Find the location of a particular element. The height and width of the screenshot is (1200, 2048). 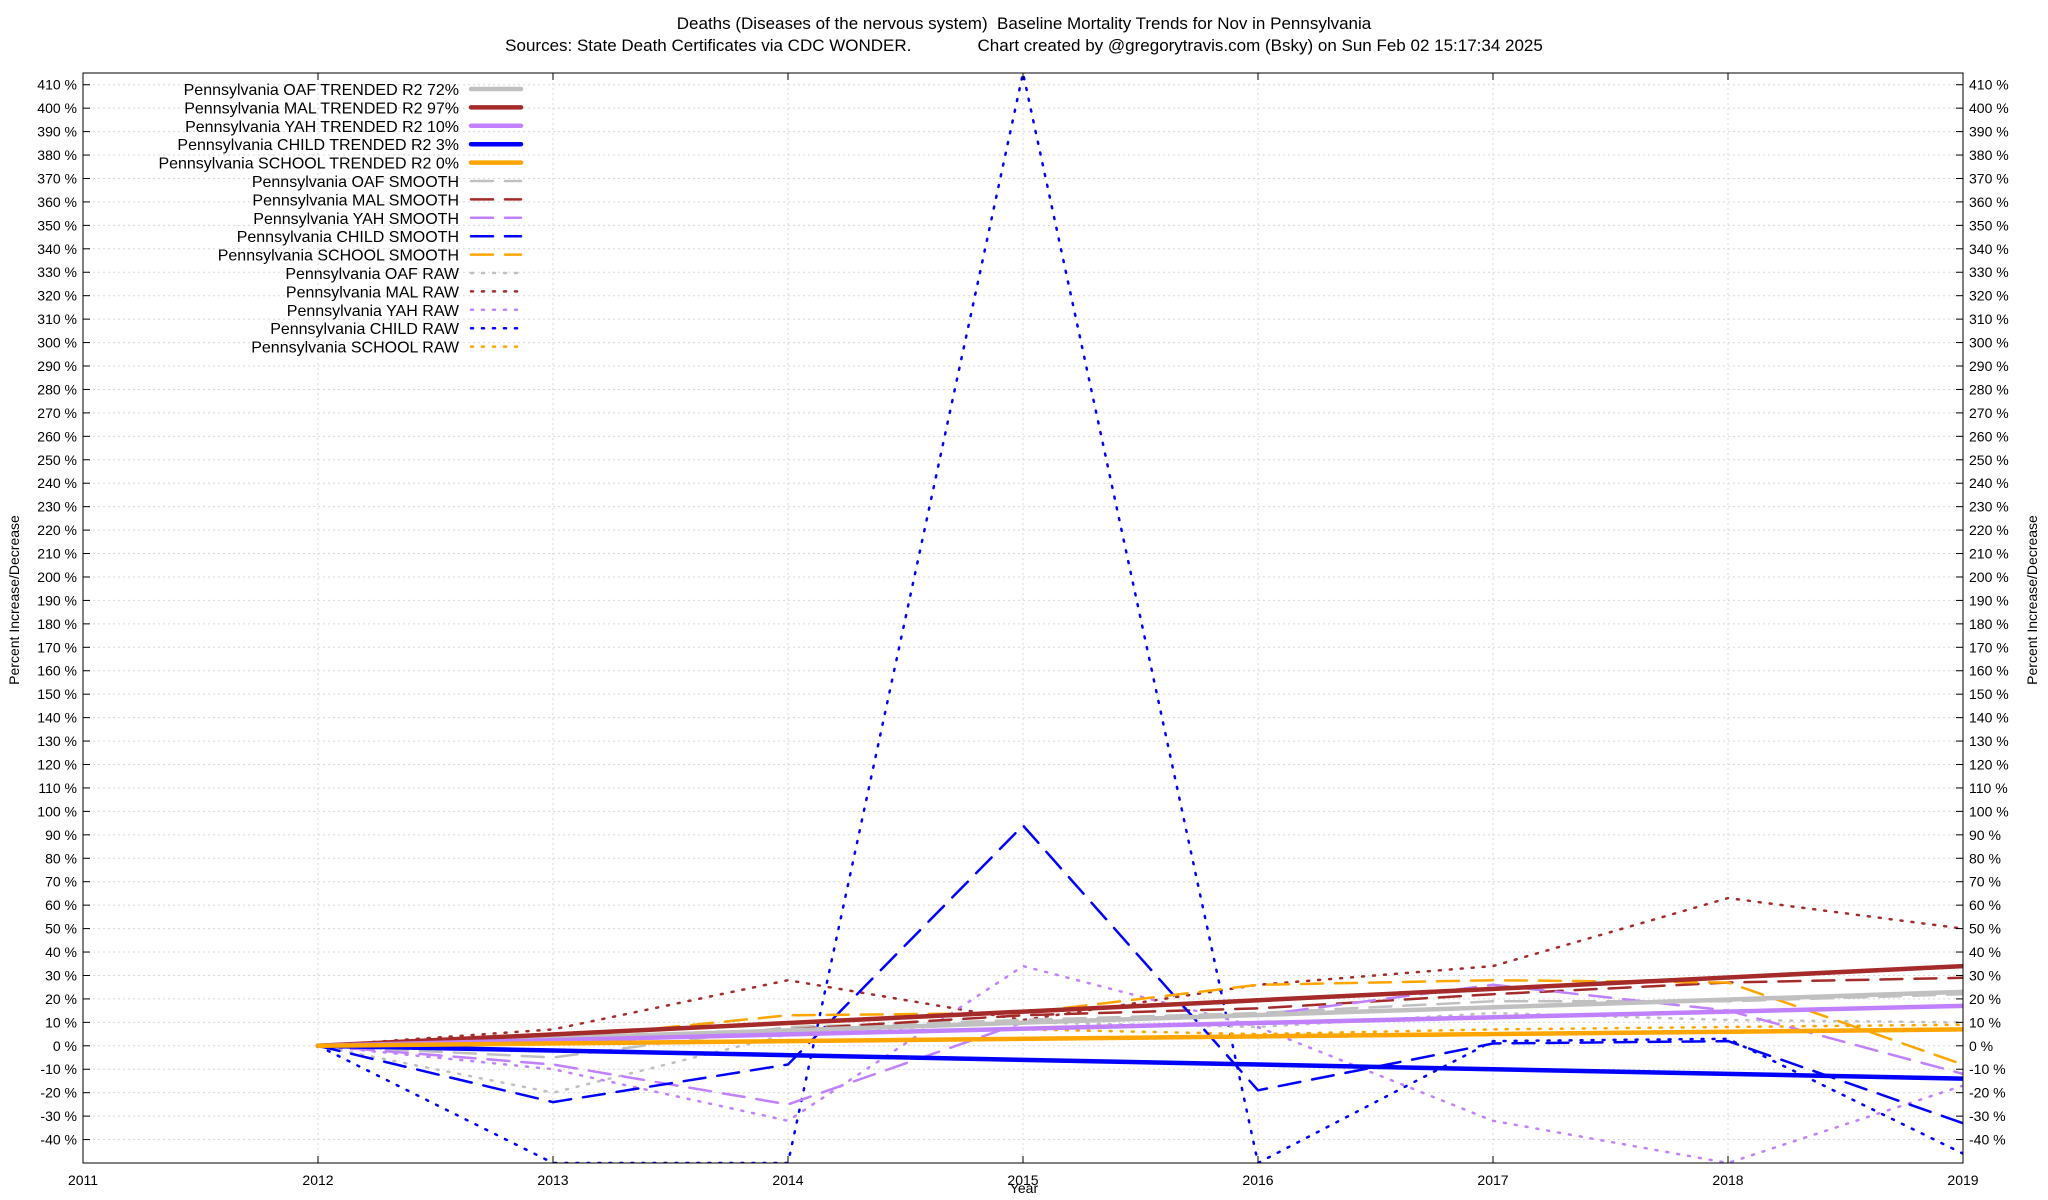

series-mal-trended is located at coordinates (1139, 1006).